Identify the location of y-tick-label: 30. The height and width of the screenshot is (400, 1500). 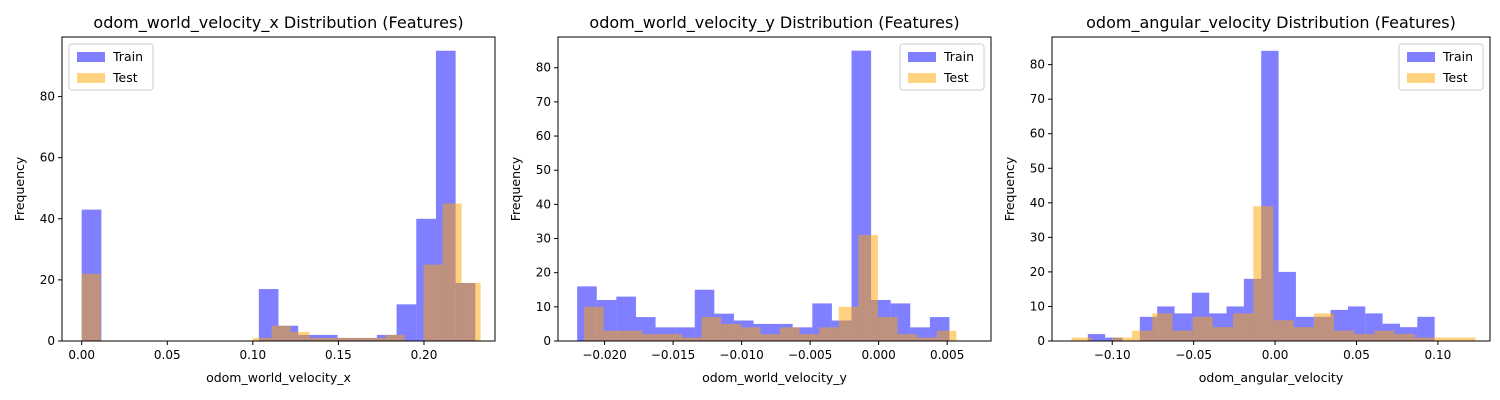
(543, 239).